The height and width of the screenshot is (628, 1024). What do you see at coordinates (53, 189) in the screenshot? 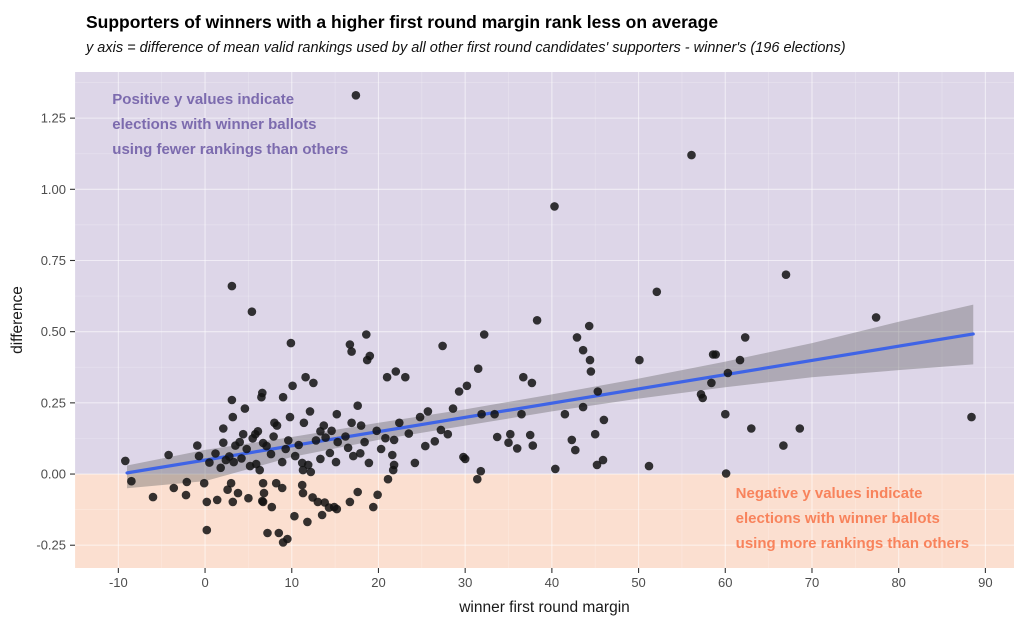
I see `y-tick-label: 1.00` at bounding box center [53, 189].